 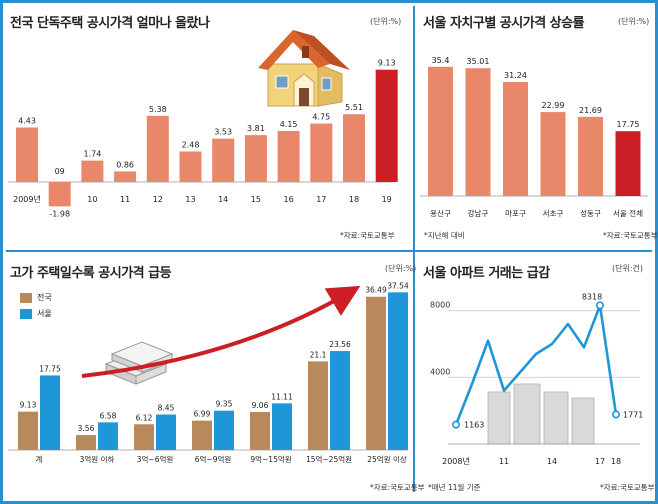 I want to click on chart1-data-label: 3.53, so click(x=223, y=132).